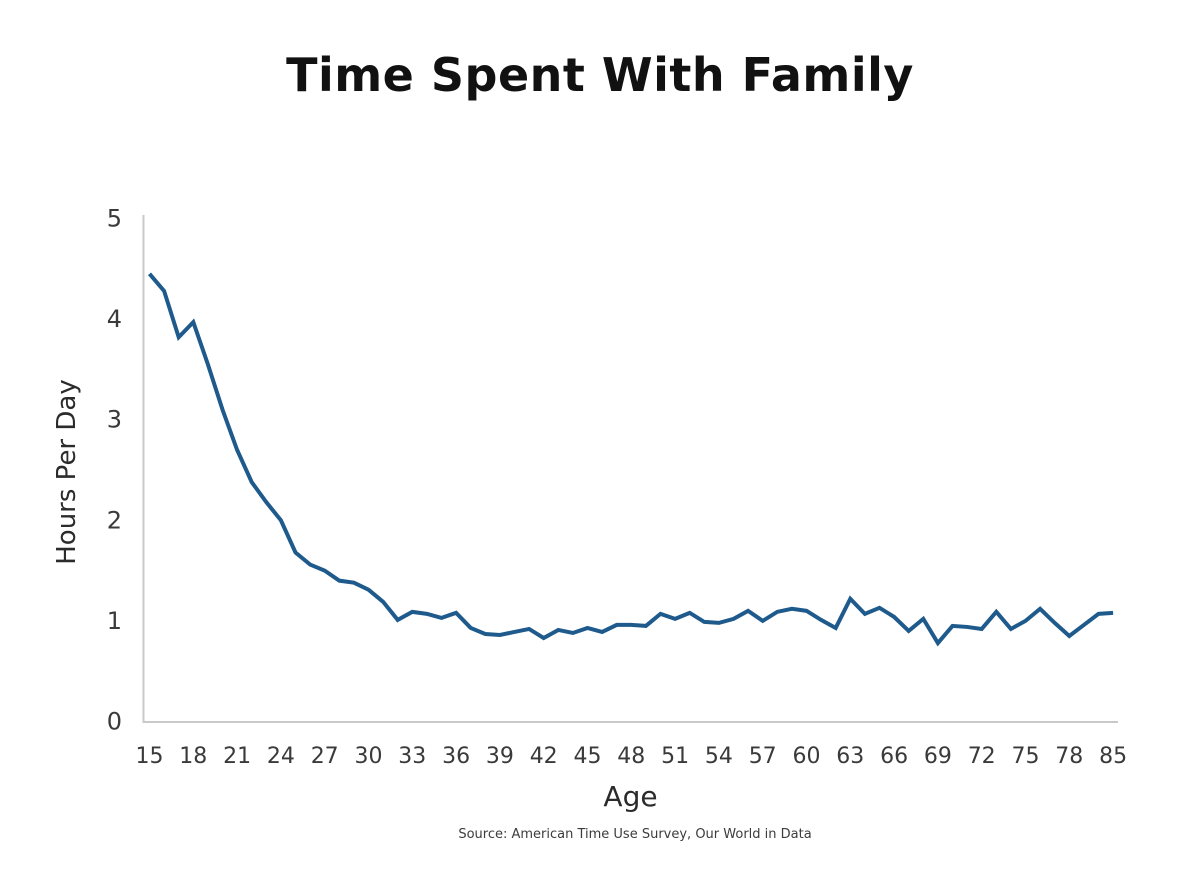 This screenshot has height=872, width=1200. I want to click on x-tick-label: 78, so click(1069, 756).